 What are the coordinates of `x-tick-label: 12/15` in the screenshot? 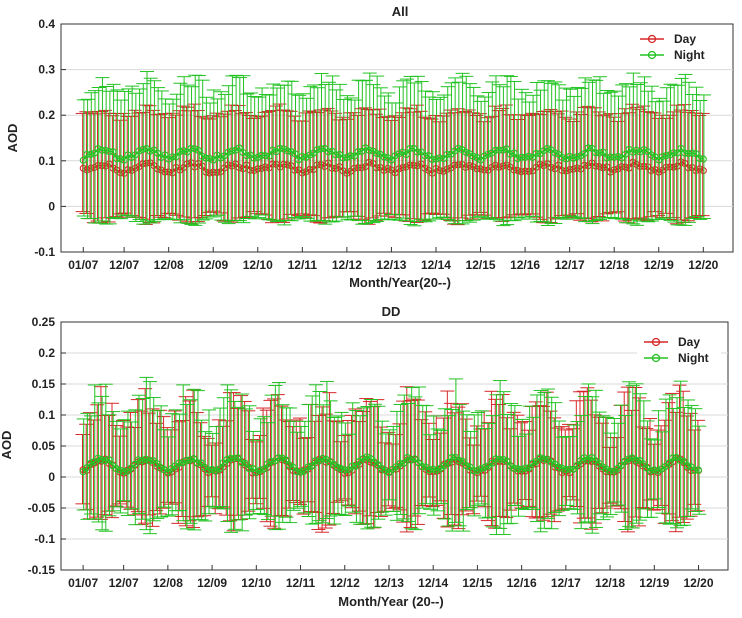 It's located at (477, 583).